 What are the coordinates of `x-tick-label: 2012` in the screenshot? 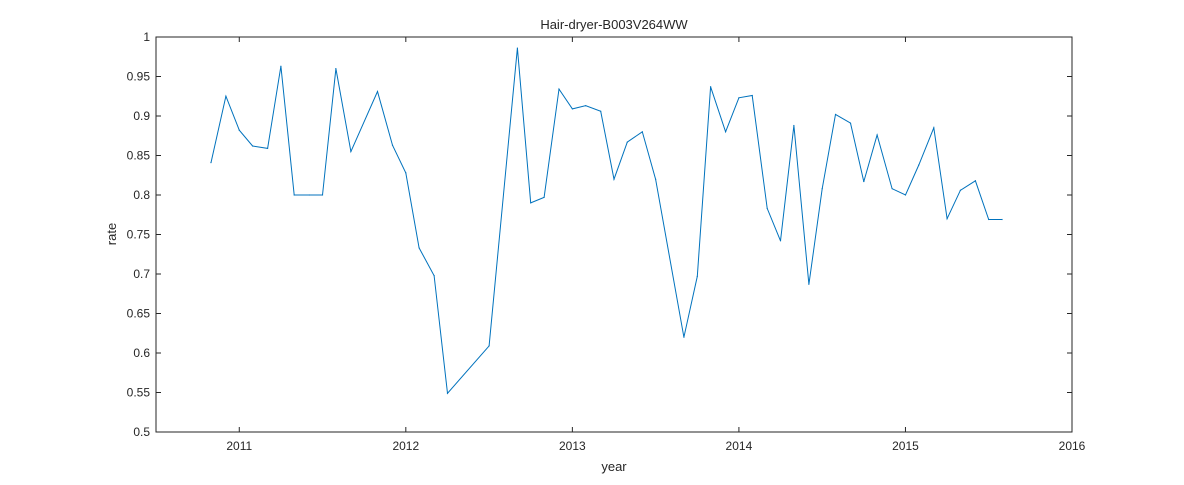 It's located at (405, 446).